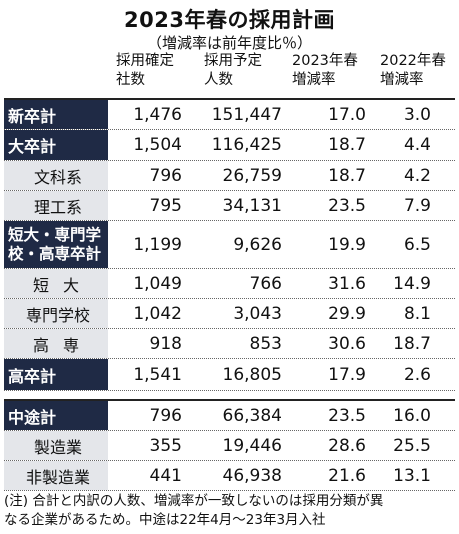 The height and width of the screenshot is (534, 459). Describe the element at coordinates (165, 520) in the screenshot. I see `footnote-line: なる企業があるため。中途は22年4月～23年3月入社` at that location.